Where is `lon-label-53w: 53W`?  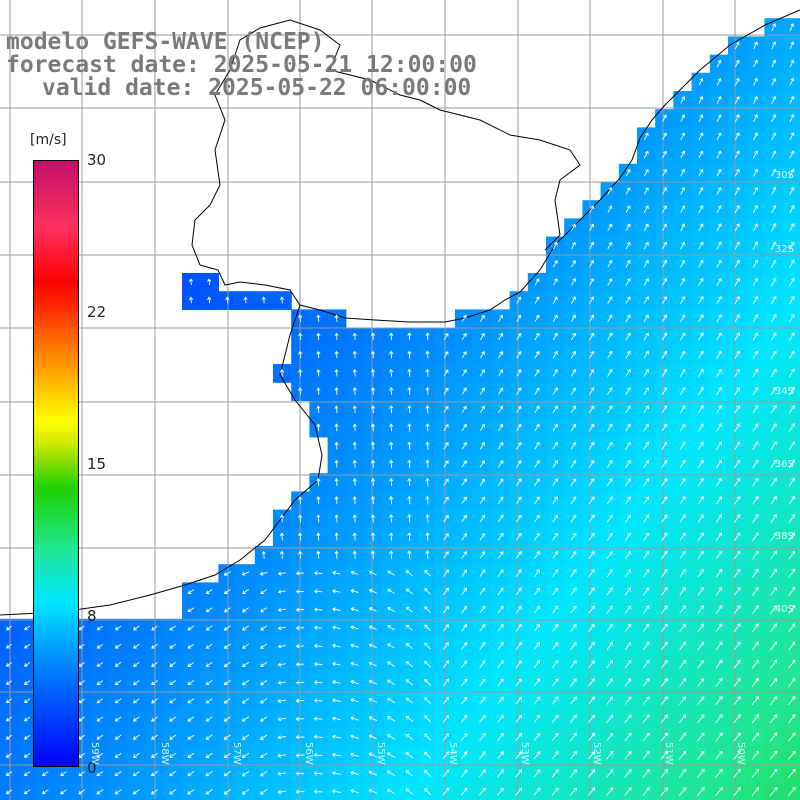
lon-label-53w: 53W is located at coordinates (524, 753).